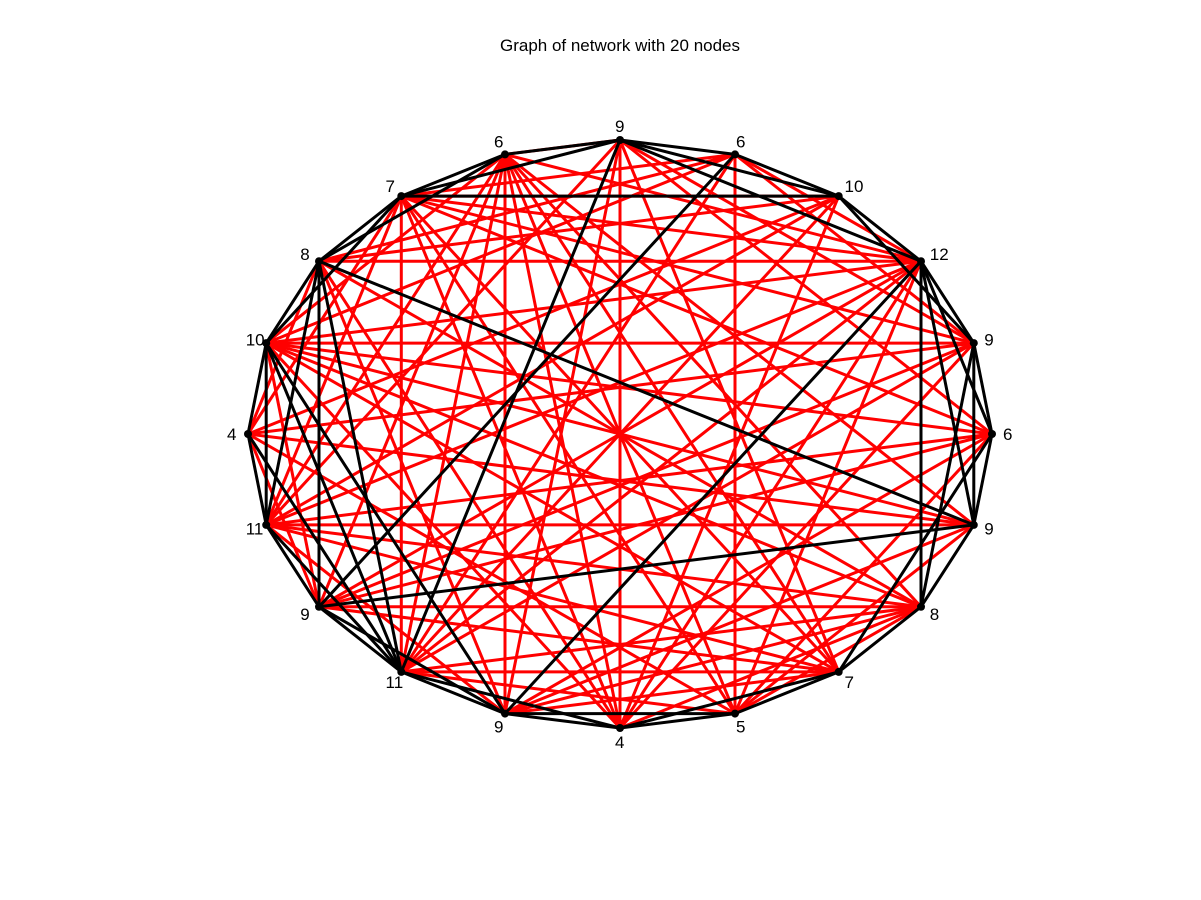  What do you see at coordinates (395, 682) in the screenshot?
I see `node-label-12: 11` at bounding box center [395, 682].